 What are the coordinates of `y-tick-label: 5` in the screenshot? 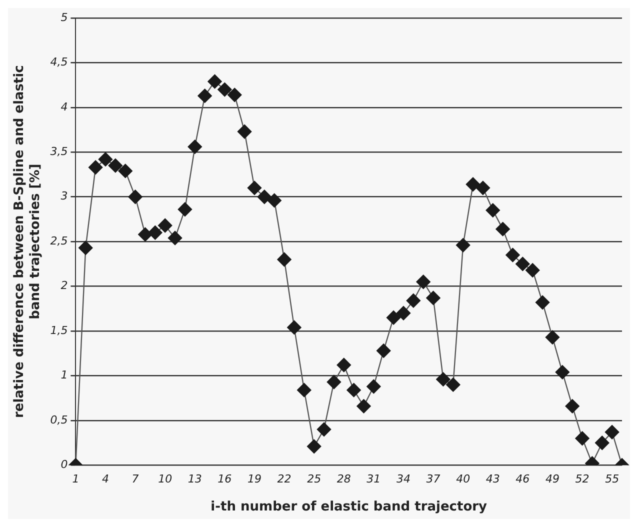 It's located at (64, 17).